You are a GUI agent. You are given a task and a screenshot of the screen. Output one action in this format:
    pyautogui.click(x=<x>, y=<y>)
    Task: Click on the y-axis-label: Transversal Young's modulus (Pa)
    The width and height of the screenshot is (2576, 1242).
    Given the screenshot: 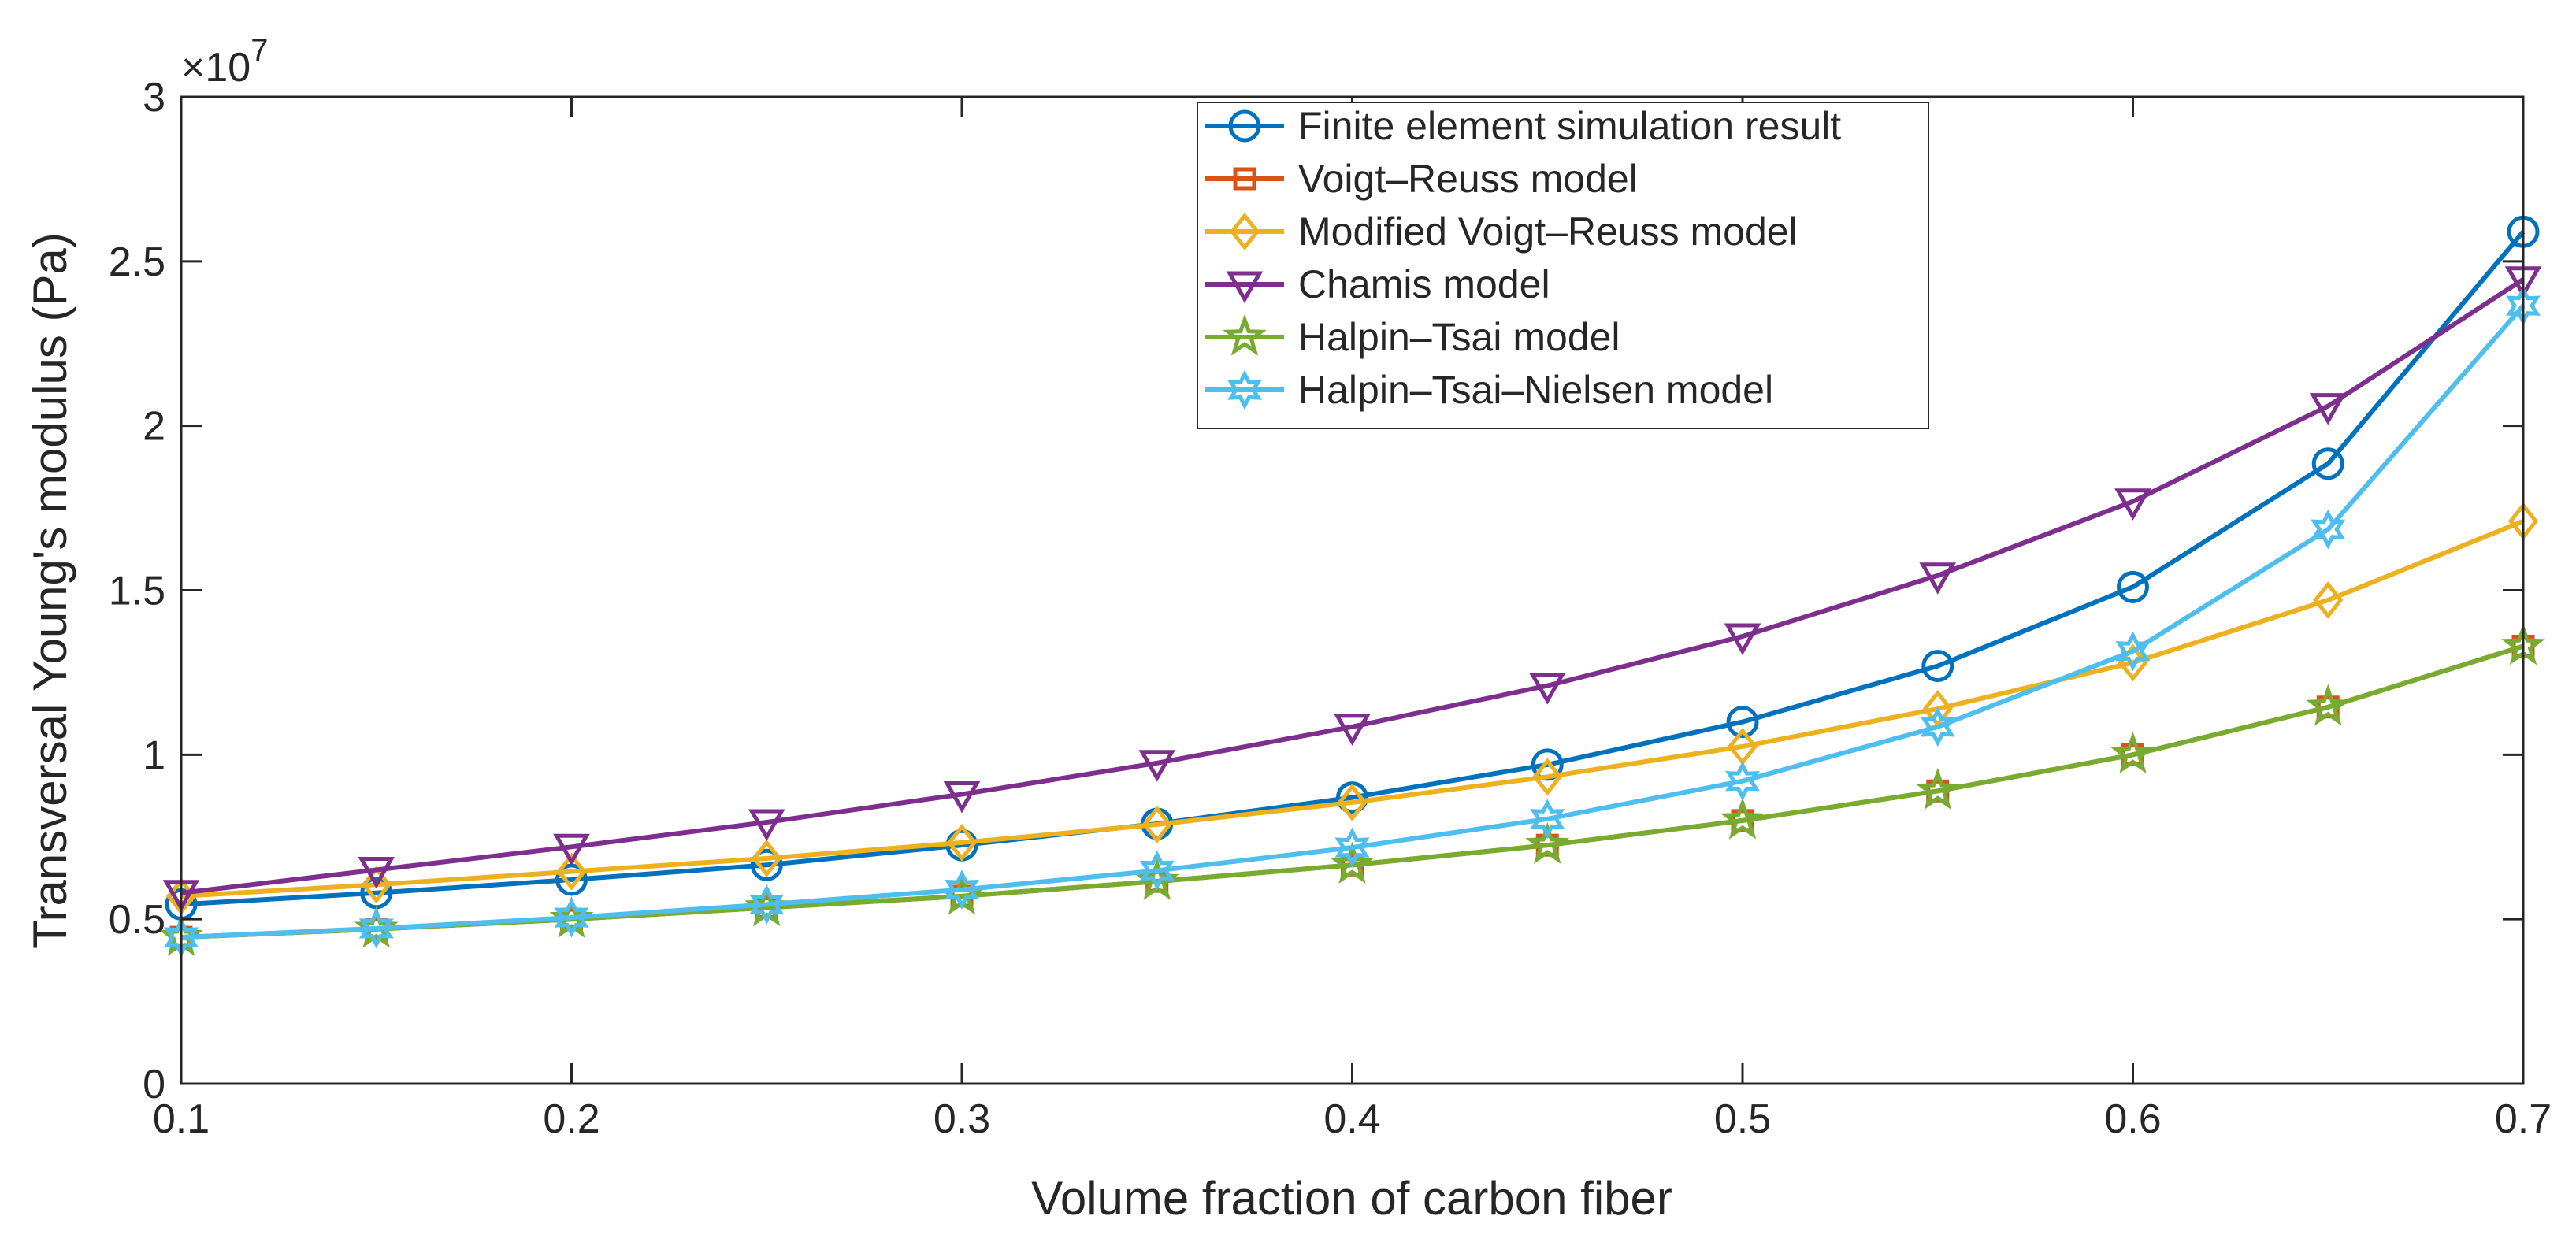 What is the action you would take?
    pyautogui.click(x=50, y=590)
    